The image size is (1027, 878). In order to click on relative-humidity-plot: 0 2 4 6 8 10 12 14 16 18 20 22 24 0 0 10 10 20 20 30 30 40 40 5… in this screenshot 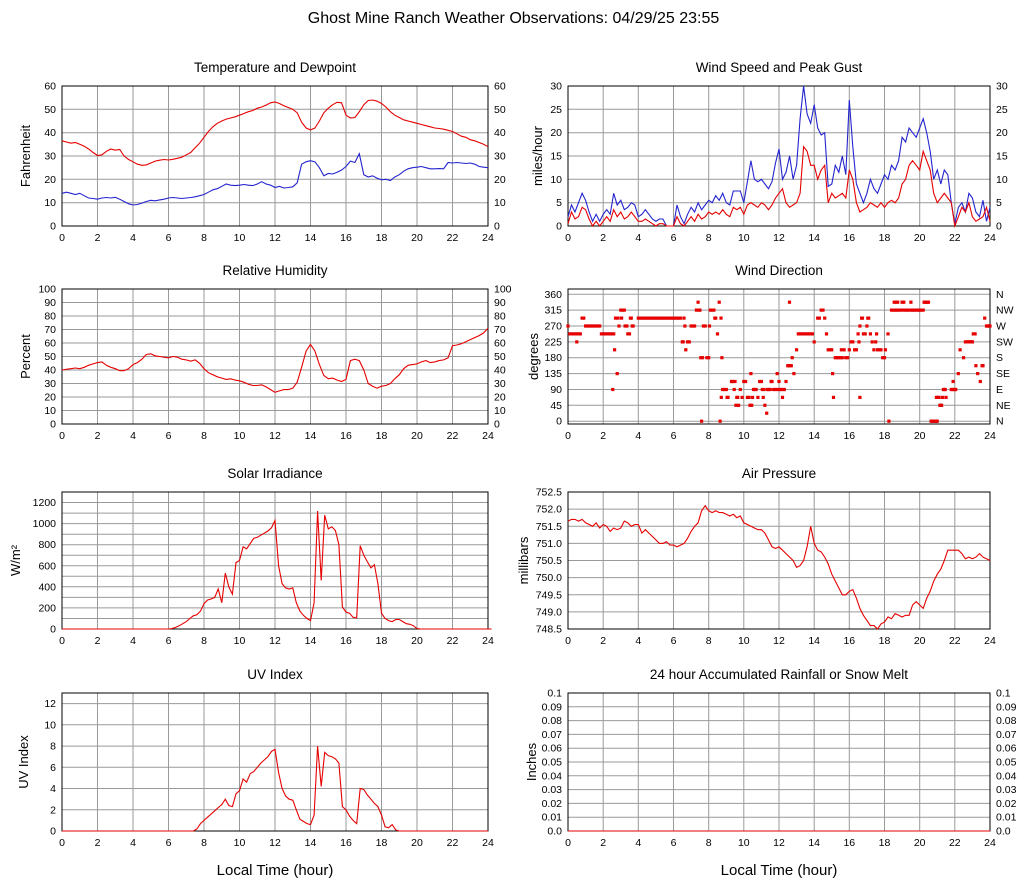, I will do `click(257, 352)`.